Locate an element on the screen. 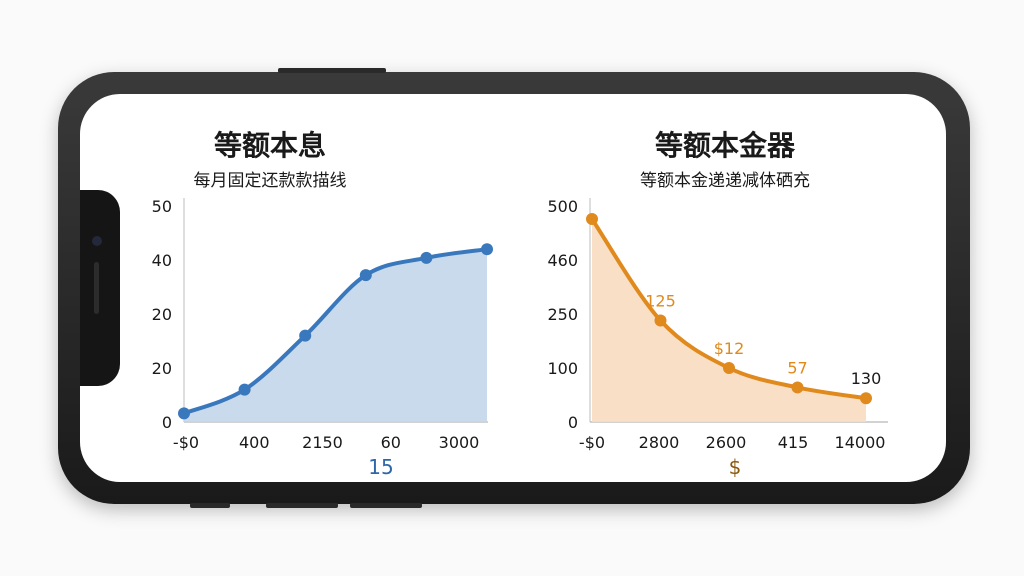  chart-title-right: 等额本金器 is located at coordinates (724, 145).